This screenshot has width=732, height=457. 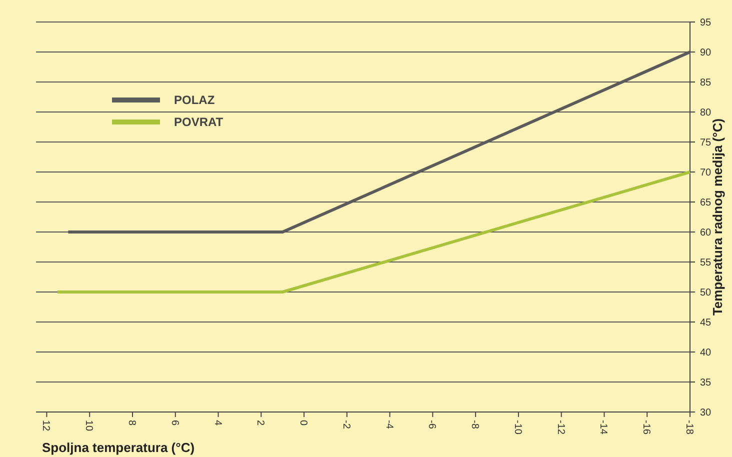 What do you see at coordinates (706, 383) in the screenshot?
I see `y-tick-label: 35` at bounding box center [706, 383].